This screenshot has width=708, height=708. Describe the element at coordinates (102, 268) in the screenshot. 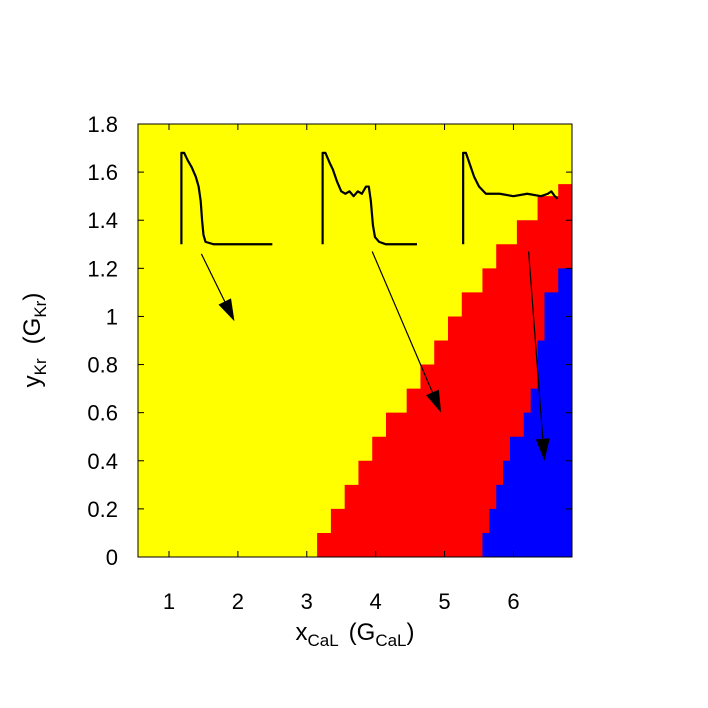

I see `y-tick-label: 1.2` at that location.